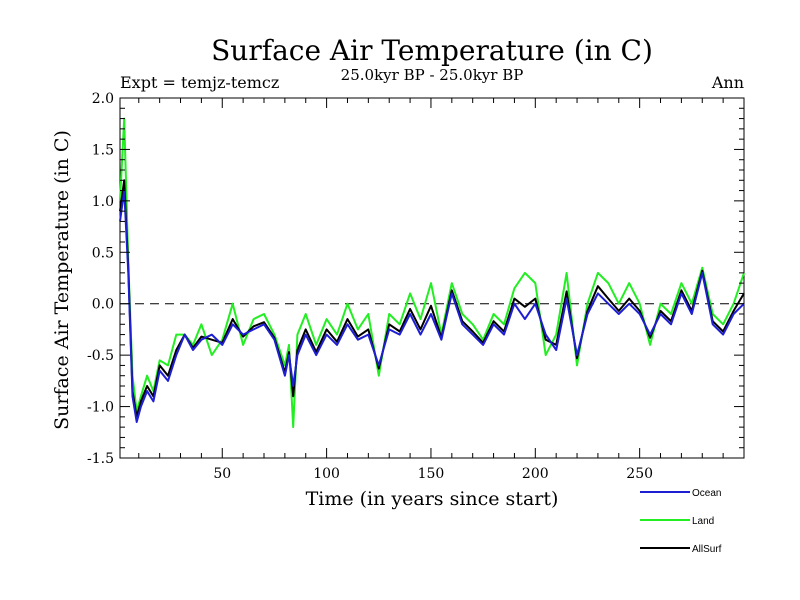 This screenshot has width=800, height=600. Describe the element at coordinates (62, 280) in the screenshot. I see `y-axis-label: Surface Air Temperature (in C)` at that location.